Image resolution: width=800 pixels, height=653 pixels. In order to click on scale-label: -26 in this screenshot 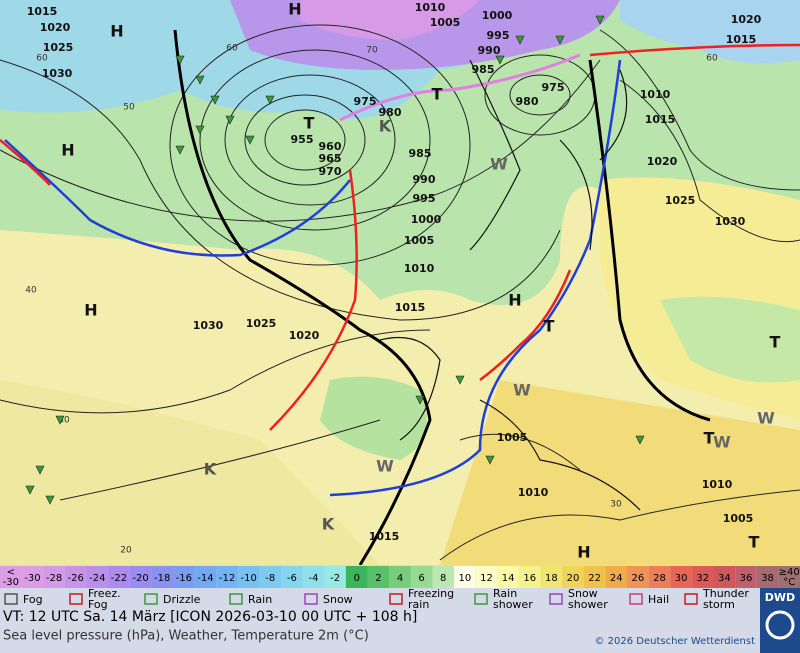, I will do `click(76, 578)`.